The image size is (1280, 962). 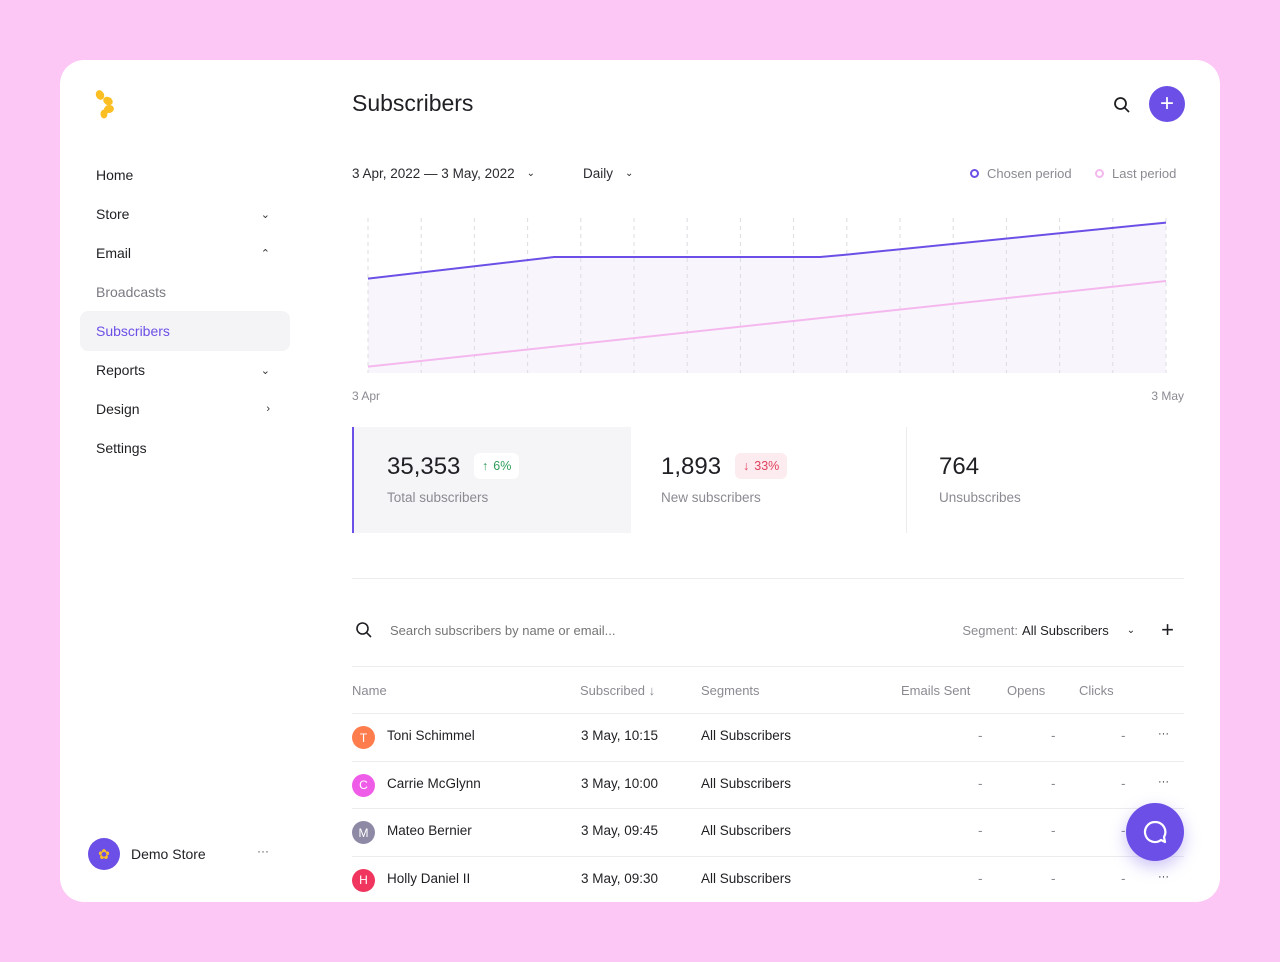 I want to click on chat-bubble-icon, so click(x=1155, y=832).